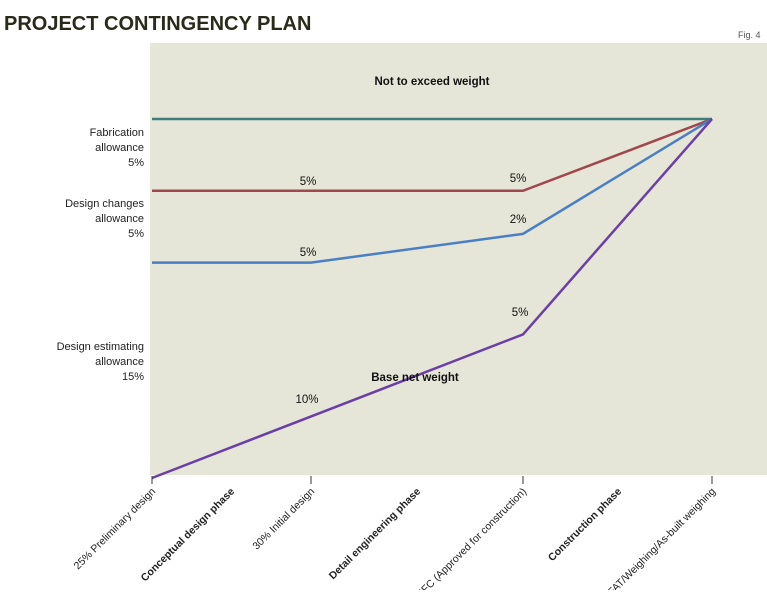 Image resolution: width=767 pixels, height=595 pixels. What do you see at coordinates (115, 529) in the screenshot?
I see `x-tick-label: 25% Preliminary design` at bounding box center [115, 529].